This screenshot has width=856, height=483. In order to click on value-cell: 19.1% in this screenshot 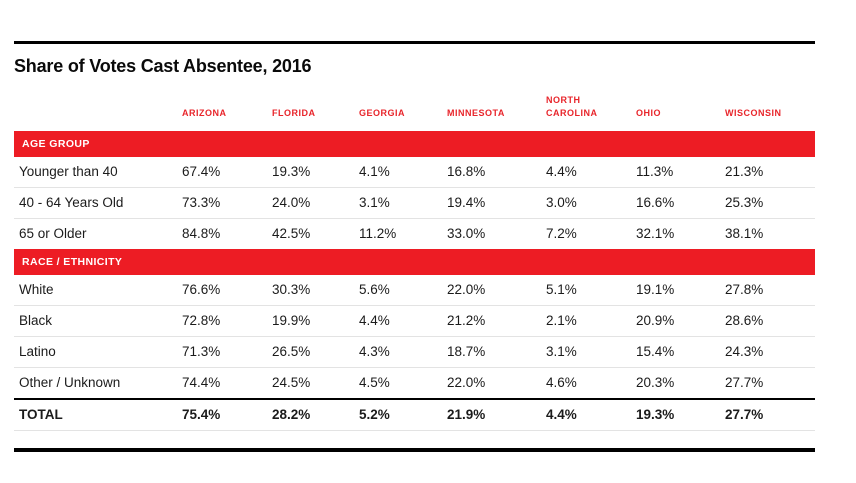, I will do `click(655, 290)`.